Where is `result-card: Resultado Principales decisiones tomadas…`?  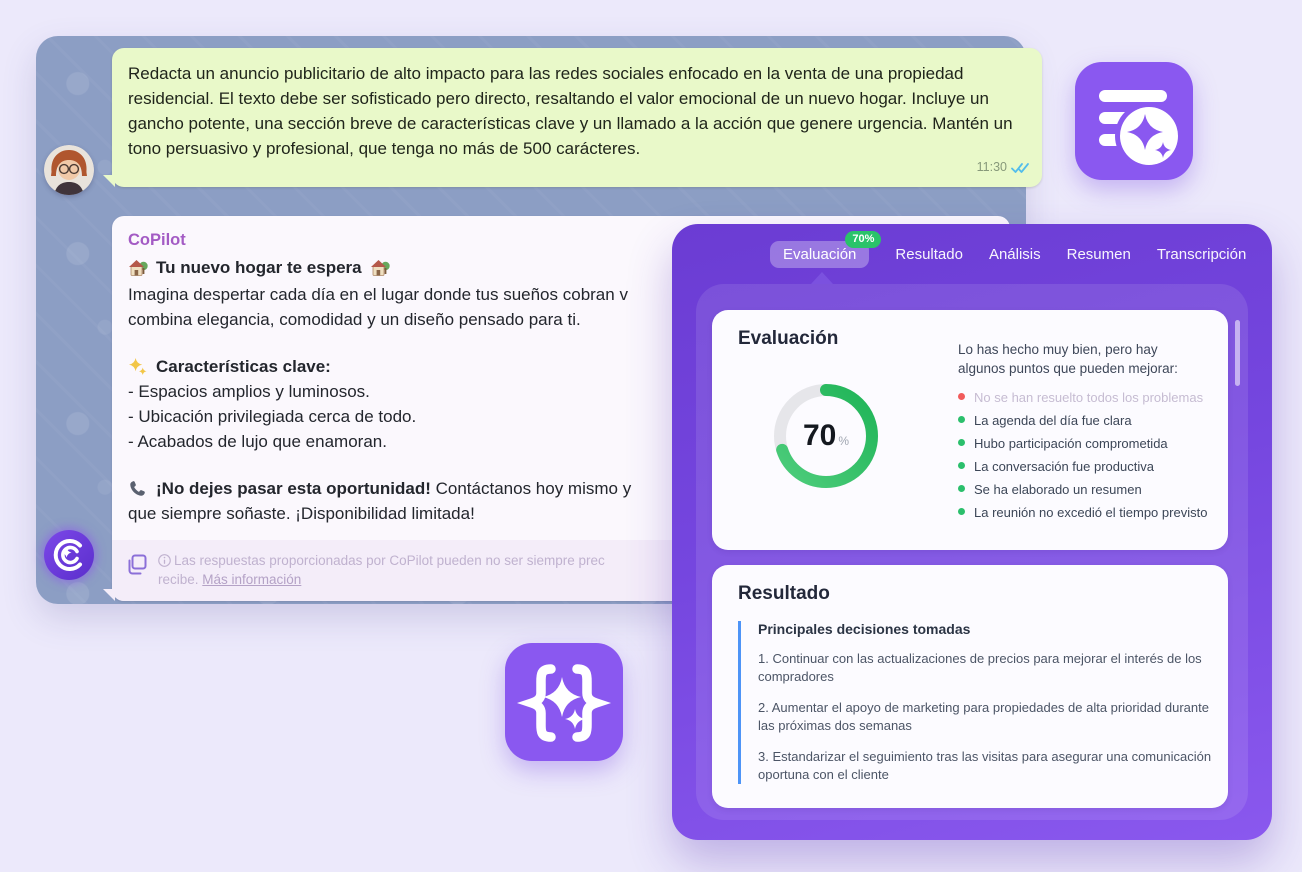
result-card: Resultado Principales decisiones tomadas… is located at coordinates (970, 686).